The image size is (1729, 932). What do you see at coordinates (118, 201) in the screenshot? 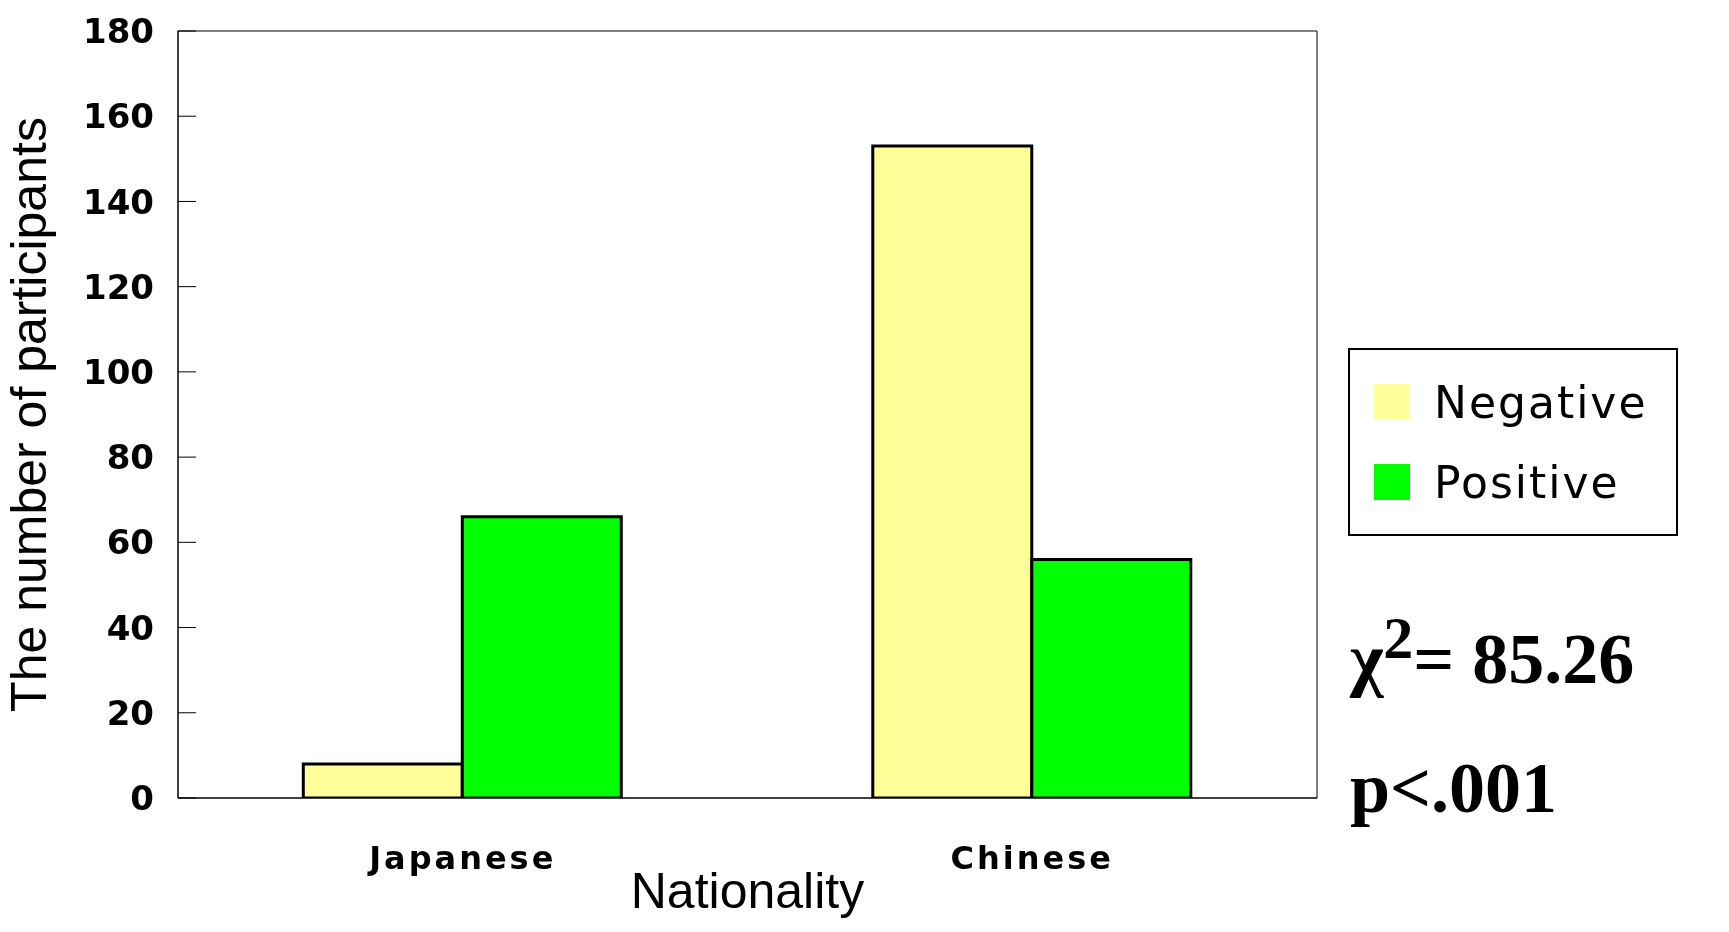
I see `y-tick-label: 140` at bounding box center [118, 201].